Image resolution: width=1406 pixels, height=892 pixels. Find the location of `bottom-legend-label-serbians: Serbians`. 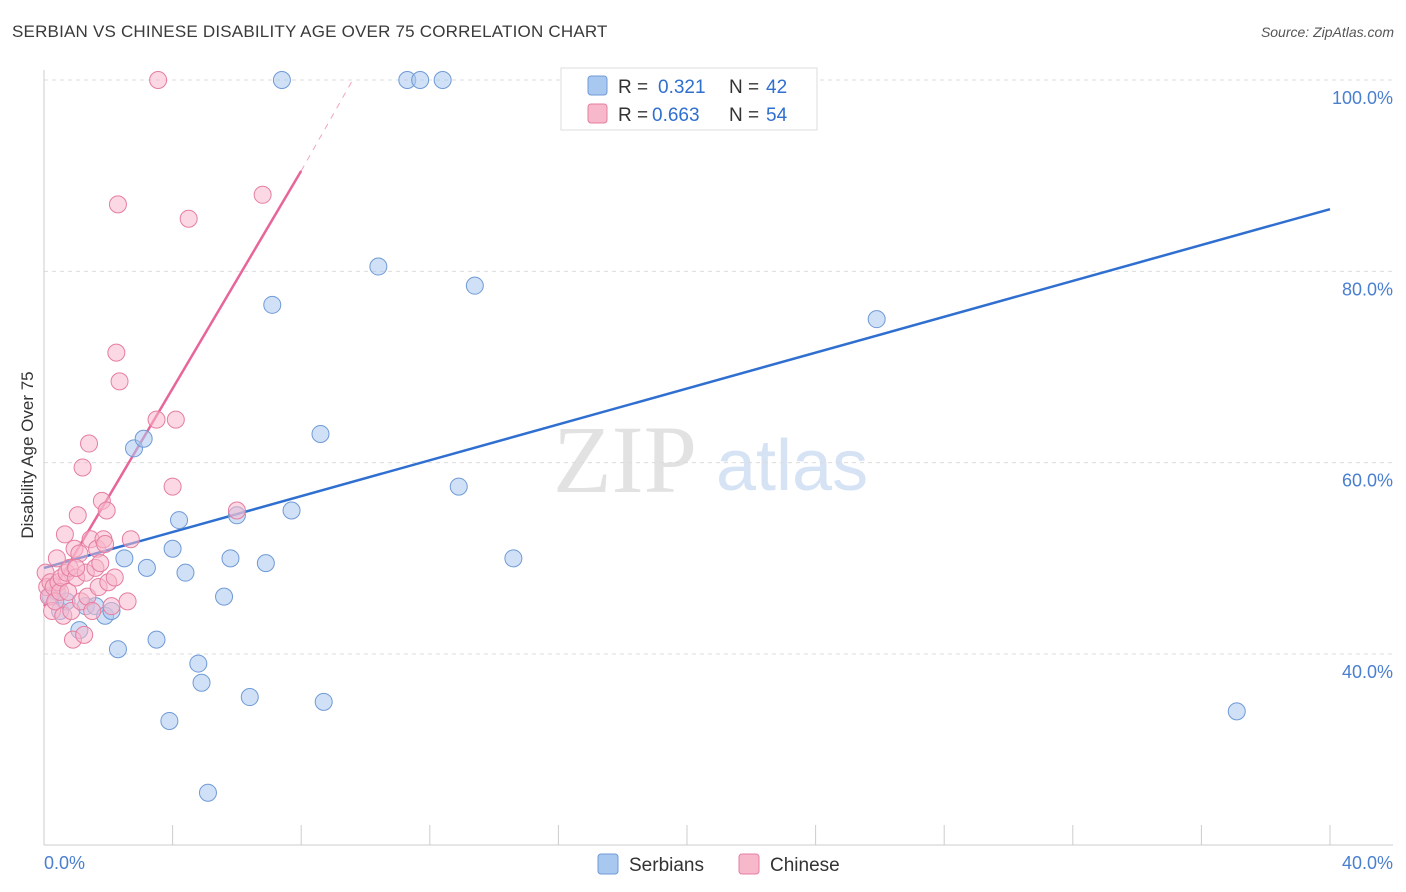

bottom-legend-label-serbians: Serbians is located at coordinates (666, 865).